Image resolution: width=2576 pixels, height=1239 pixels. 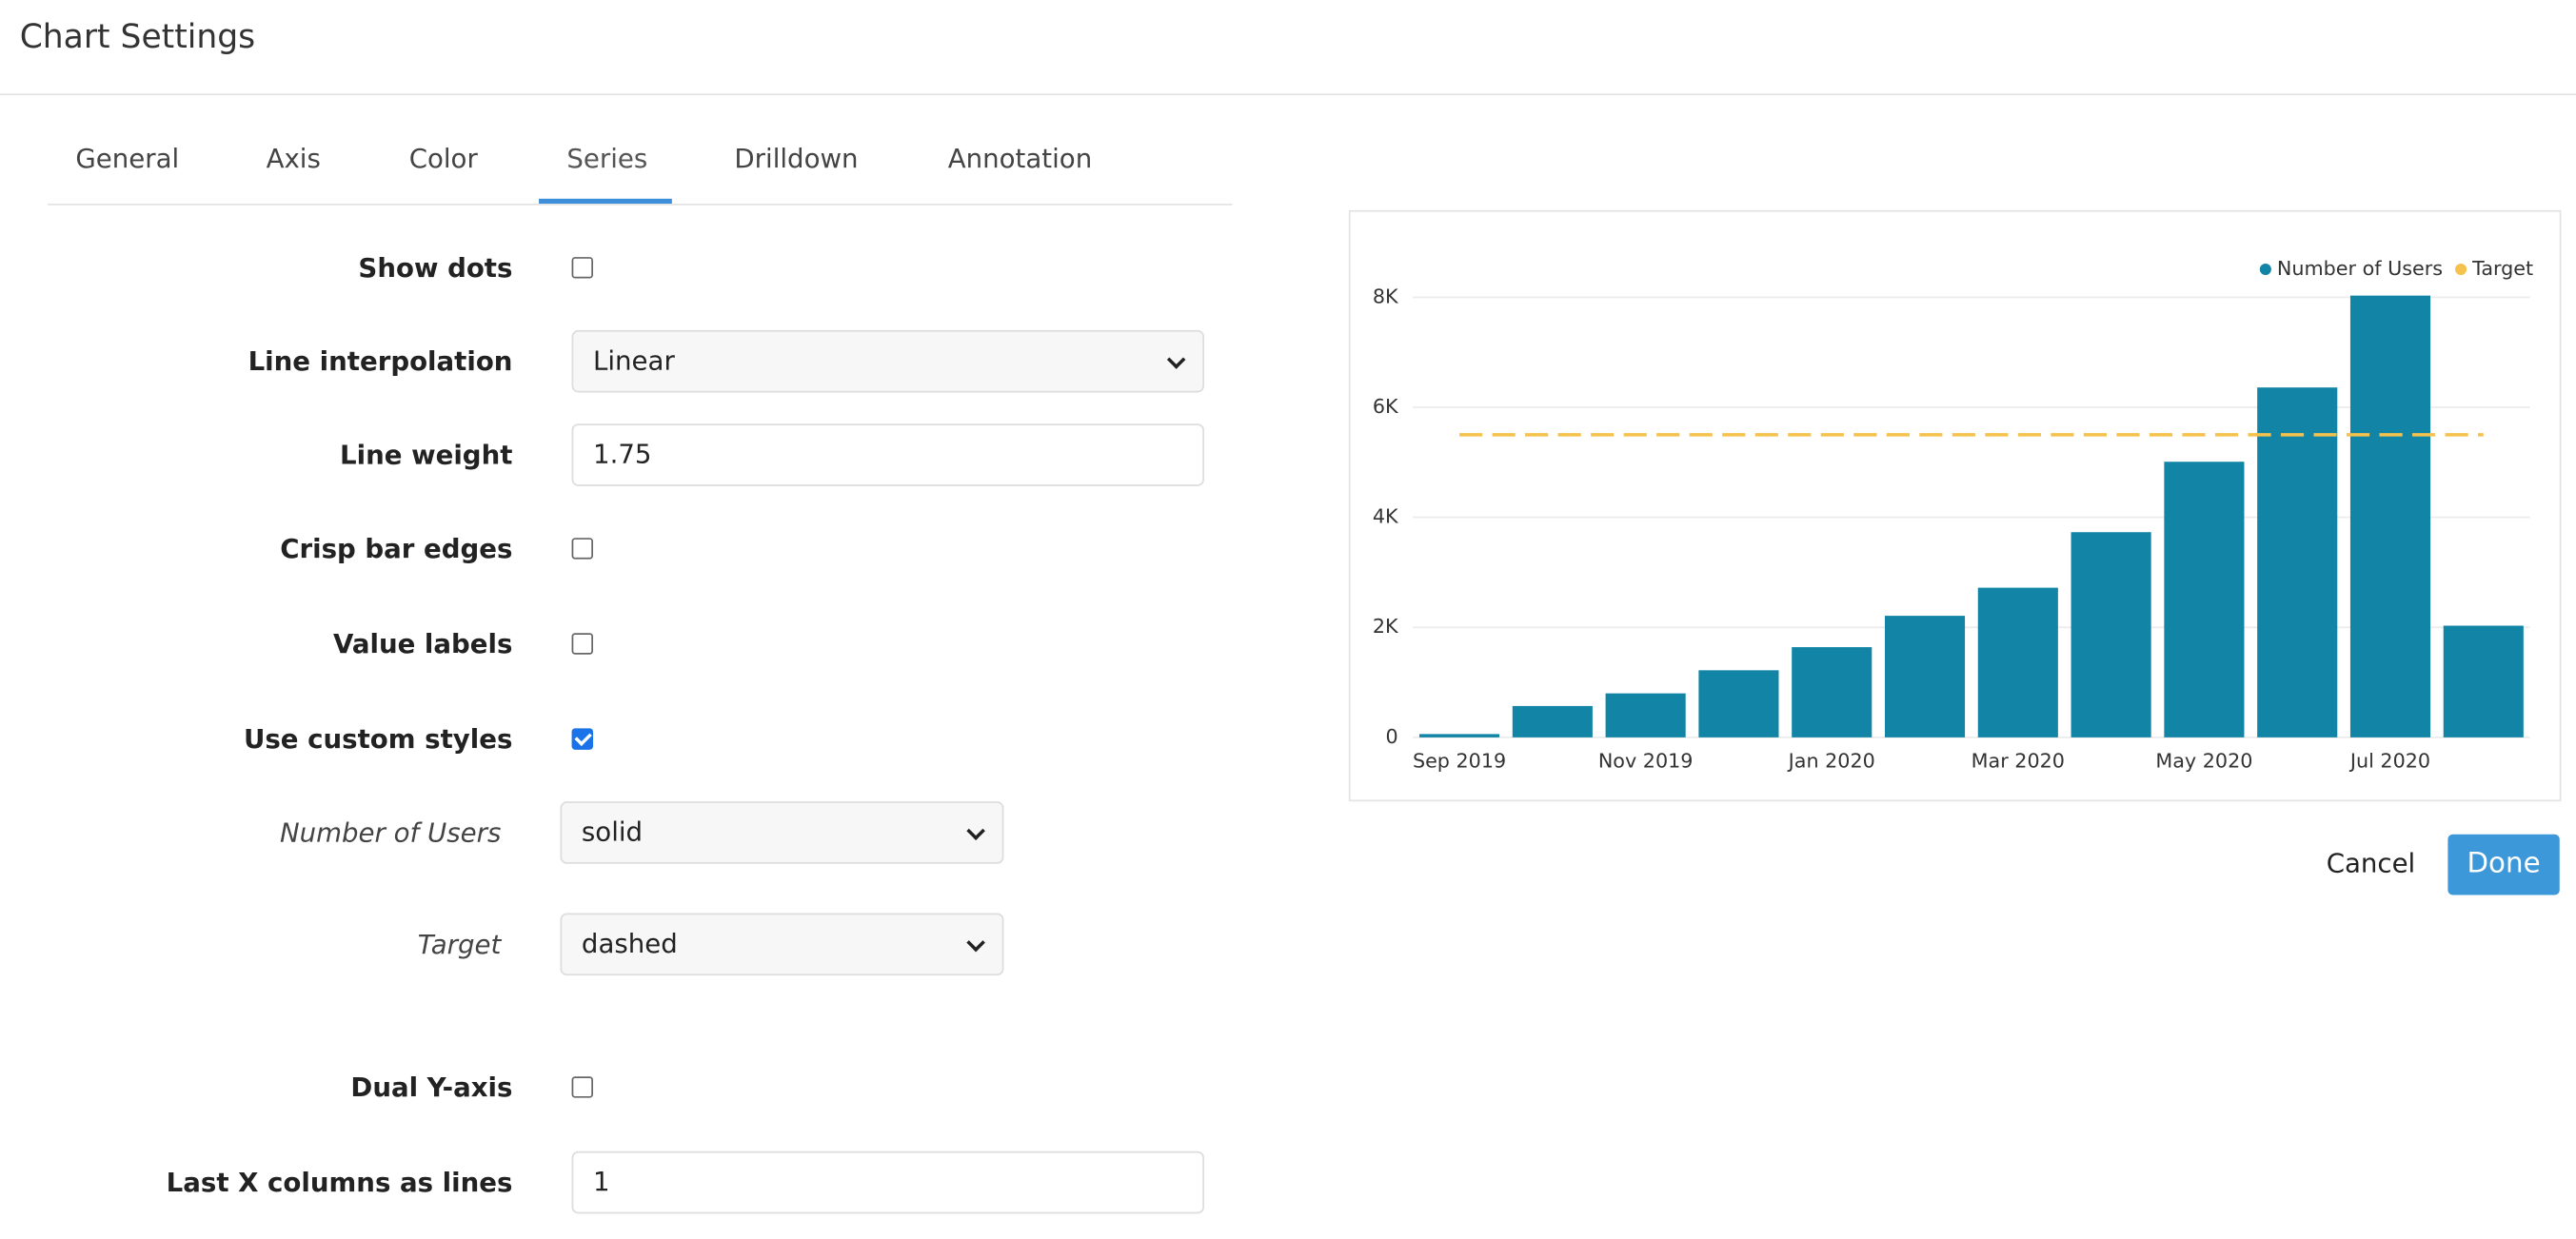 What do you see at coordinates (1831, 762) in the screenshot?
I see `x-tick-label: Jan 2020` at bounding box center [1831, 762].